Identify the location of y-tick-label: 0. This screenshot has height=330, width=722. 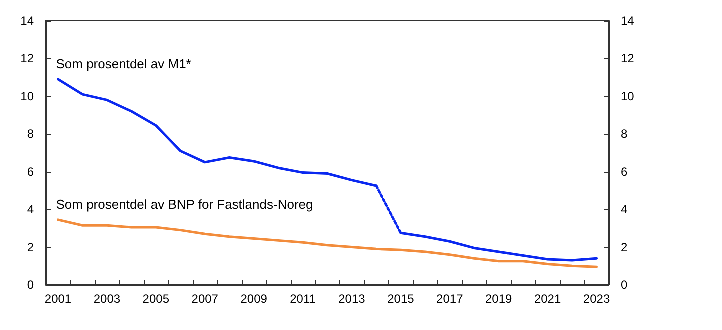
(30, 285).